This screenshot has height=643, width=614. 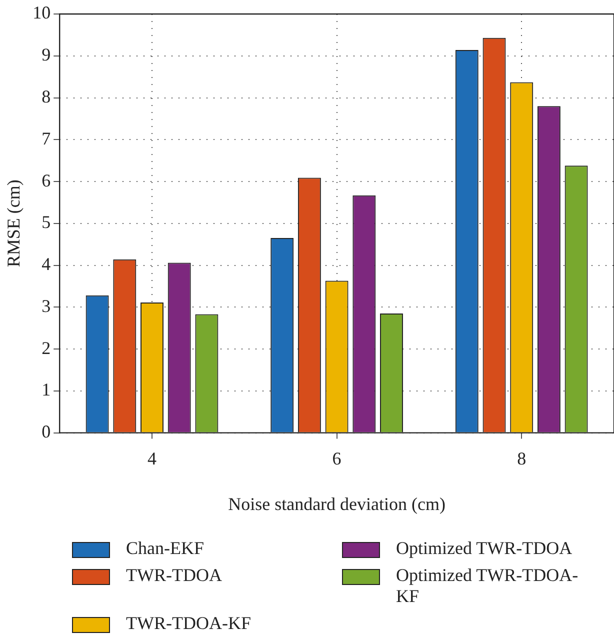 What do you see at coordinates (488, 586) in the screenshot?
I see `legend-label: Optimized TWR-TDOA-KF` at bounding box center [488, 586].